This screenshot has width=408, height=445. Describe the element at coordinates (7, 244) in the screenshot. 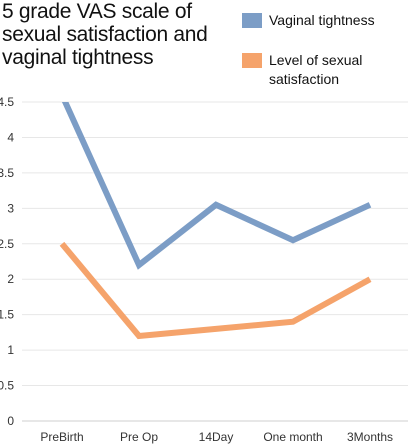

I see `y-tick-label: 2.5` at that location.